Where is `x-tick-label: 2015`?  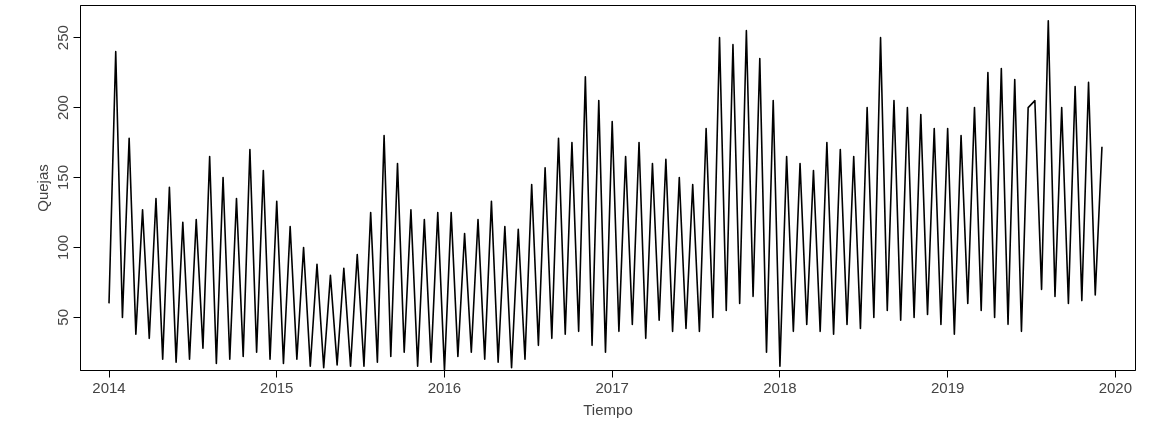
x-tick-label: 2015 is located at coordinates (277, 387).